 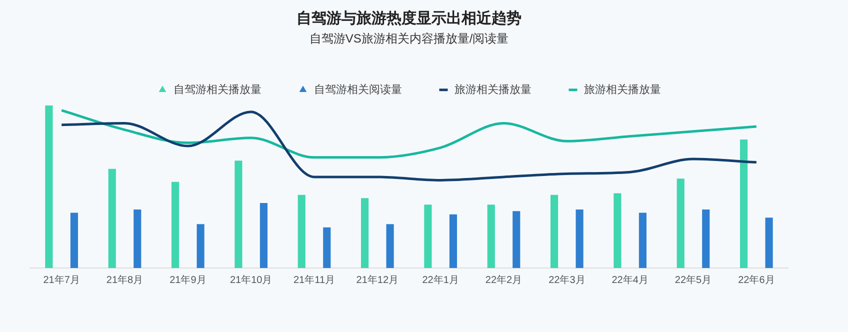 I want to click on x-tick-label: 21年8月, so click(x=125, y=280).